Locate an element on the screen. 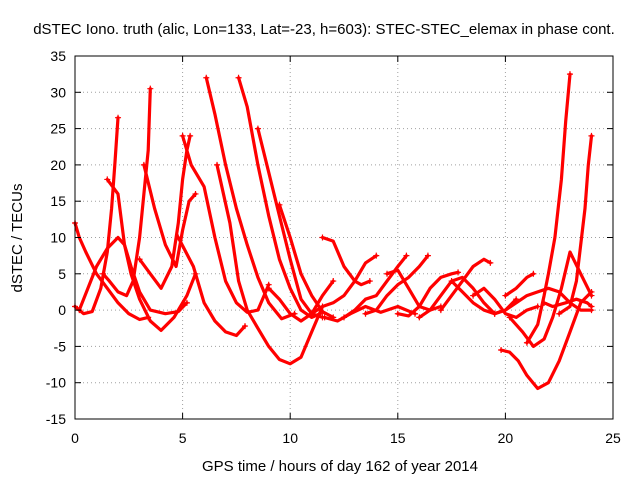  y-tick-label: 15 is located at coordinates (58, 201).